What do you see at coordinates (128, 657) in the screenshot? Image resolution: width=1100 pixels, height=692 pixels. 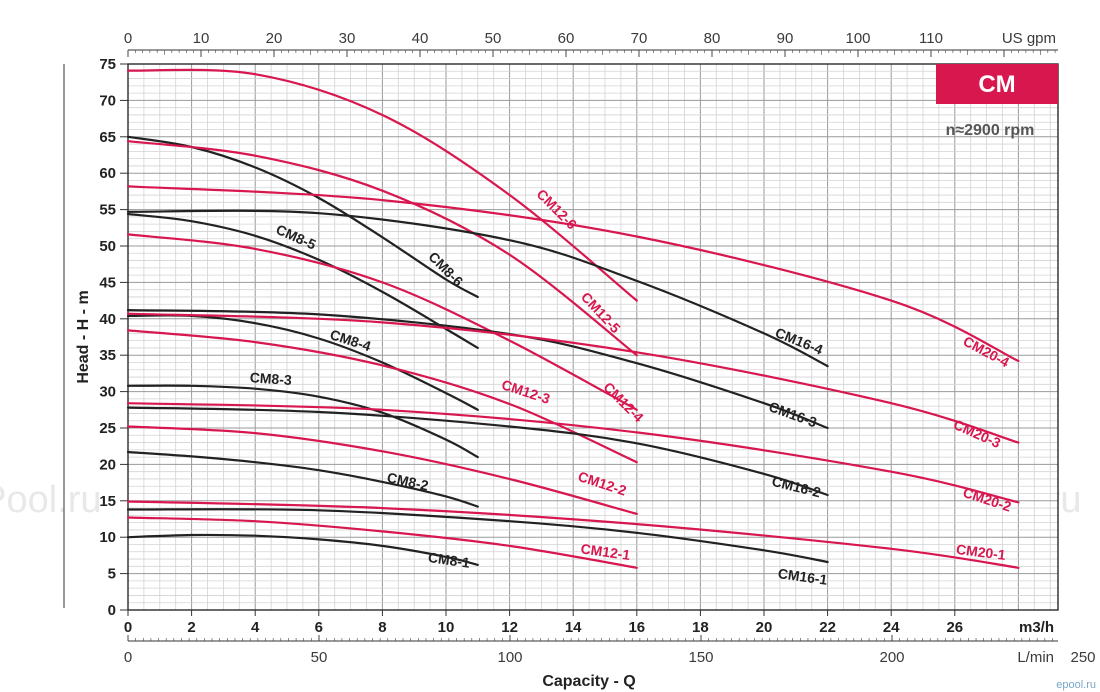 I see `x-tick-label-lmin: 0` at bounding box center [128, 657].